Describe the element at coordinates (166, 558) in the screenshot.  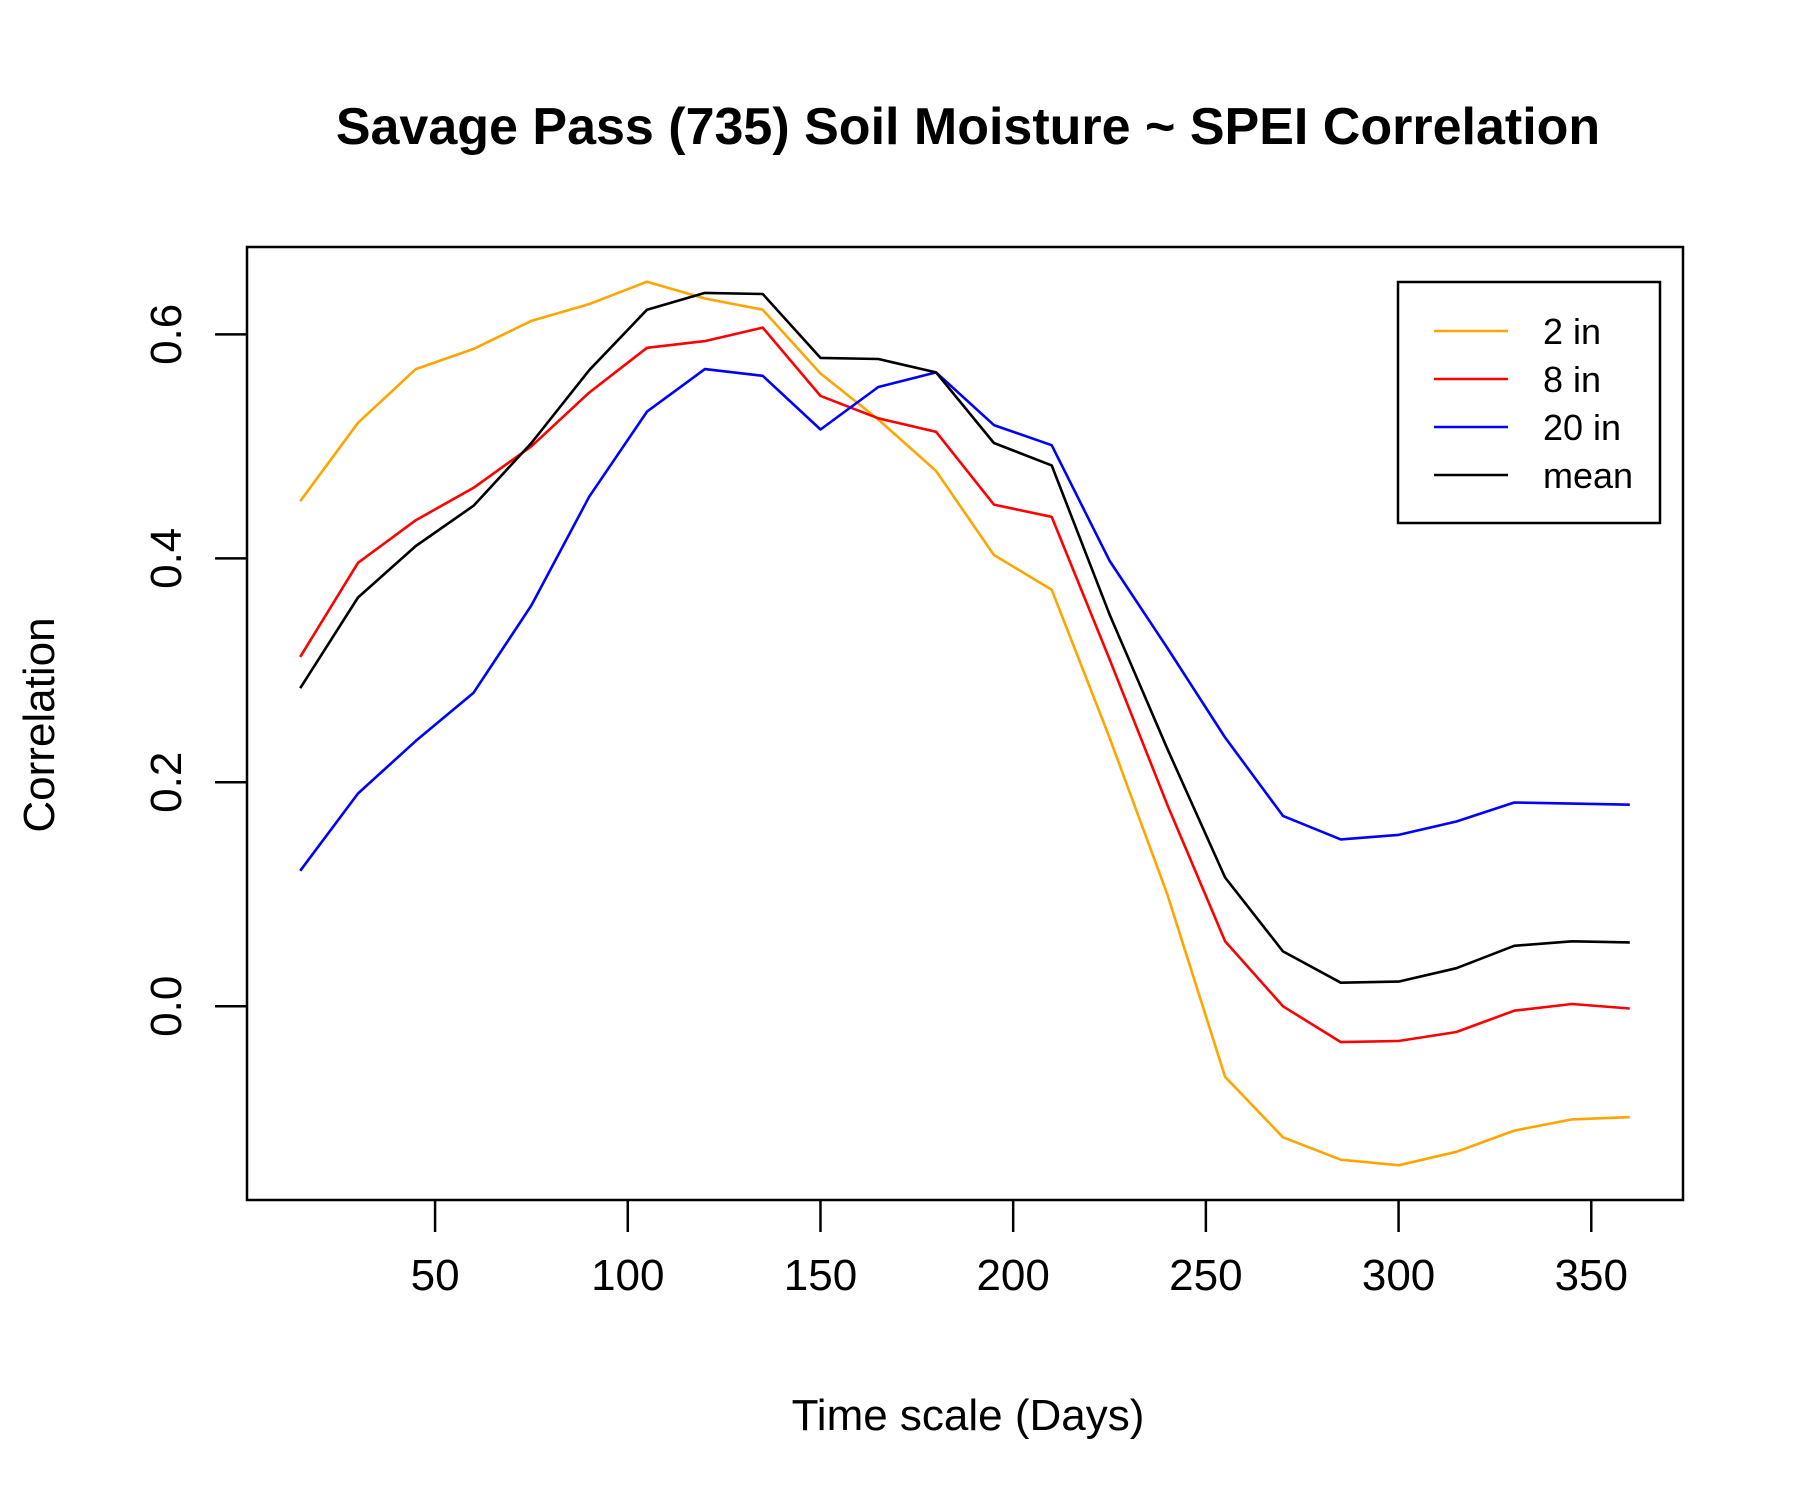
I see `y-tick-label: 0.4` at that location.